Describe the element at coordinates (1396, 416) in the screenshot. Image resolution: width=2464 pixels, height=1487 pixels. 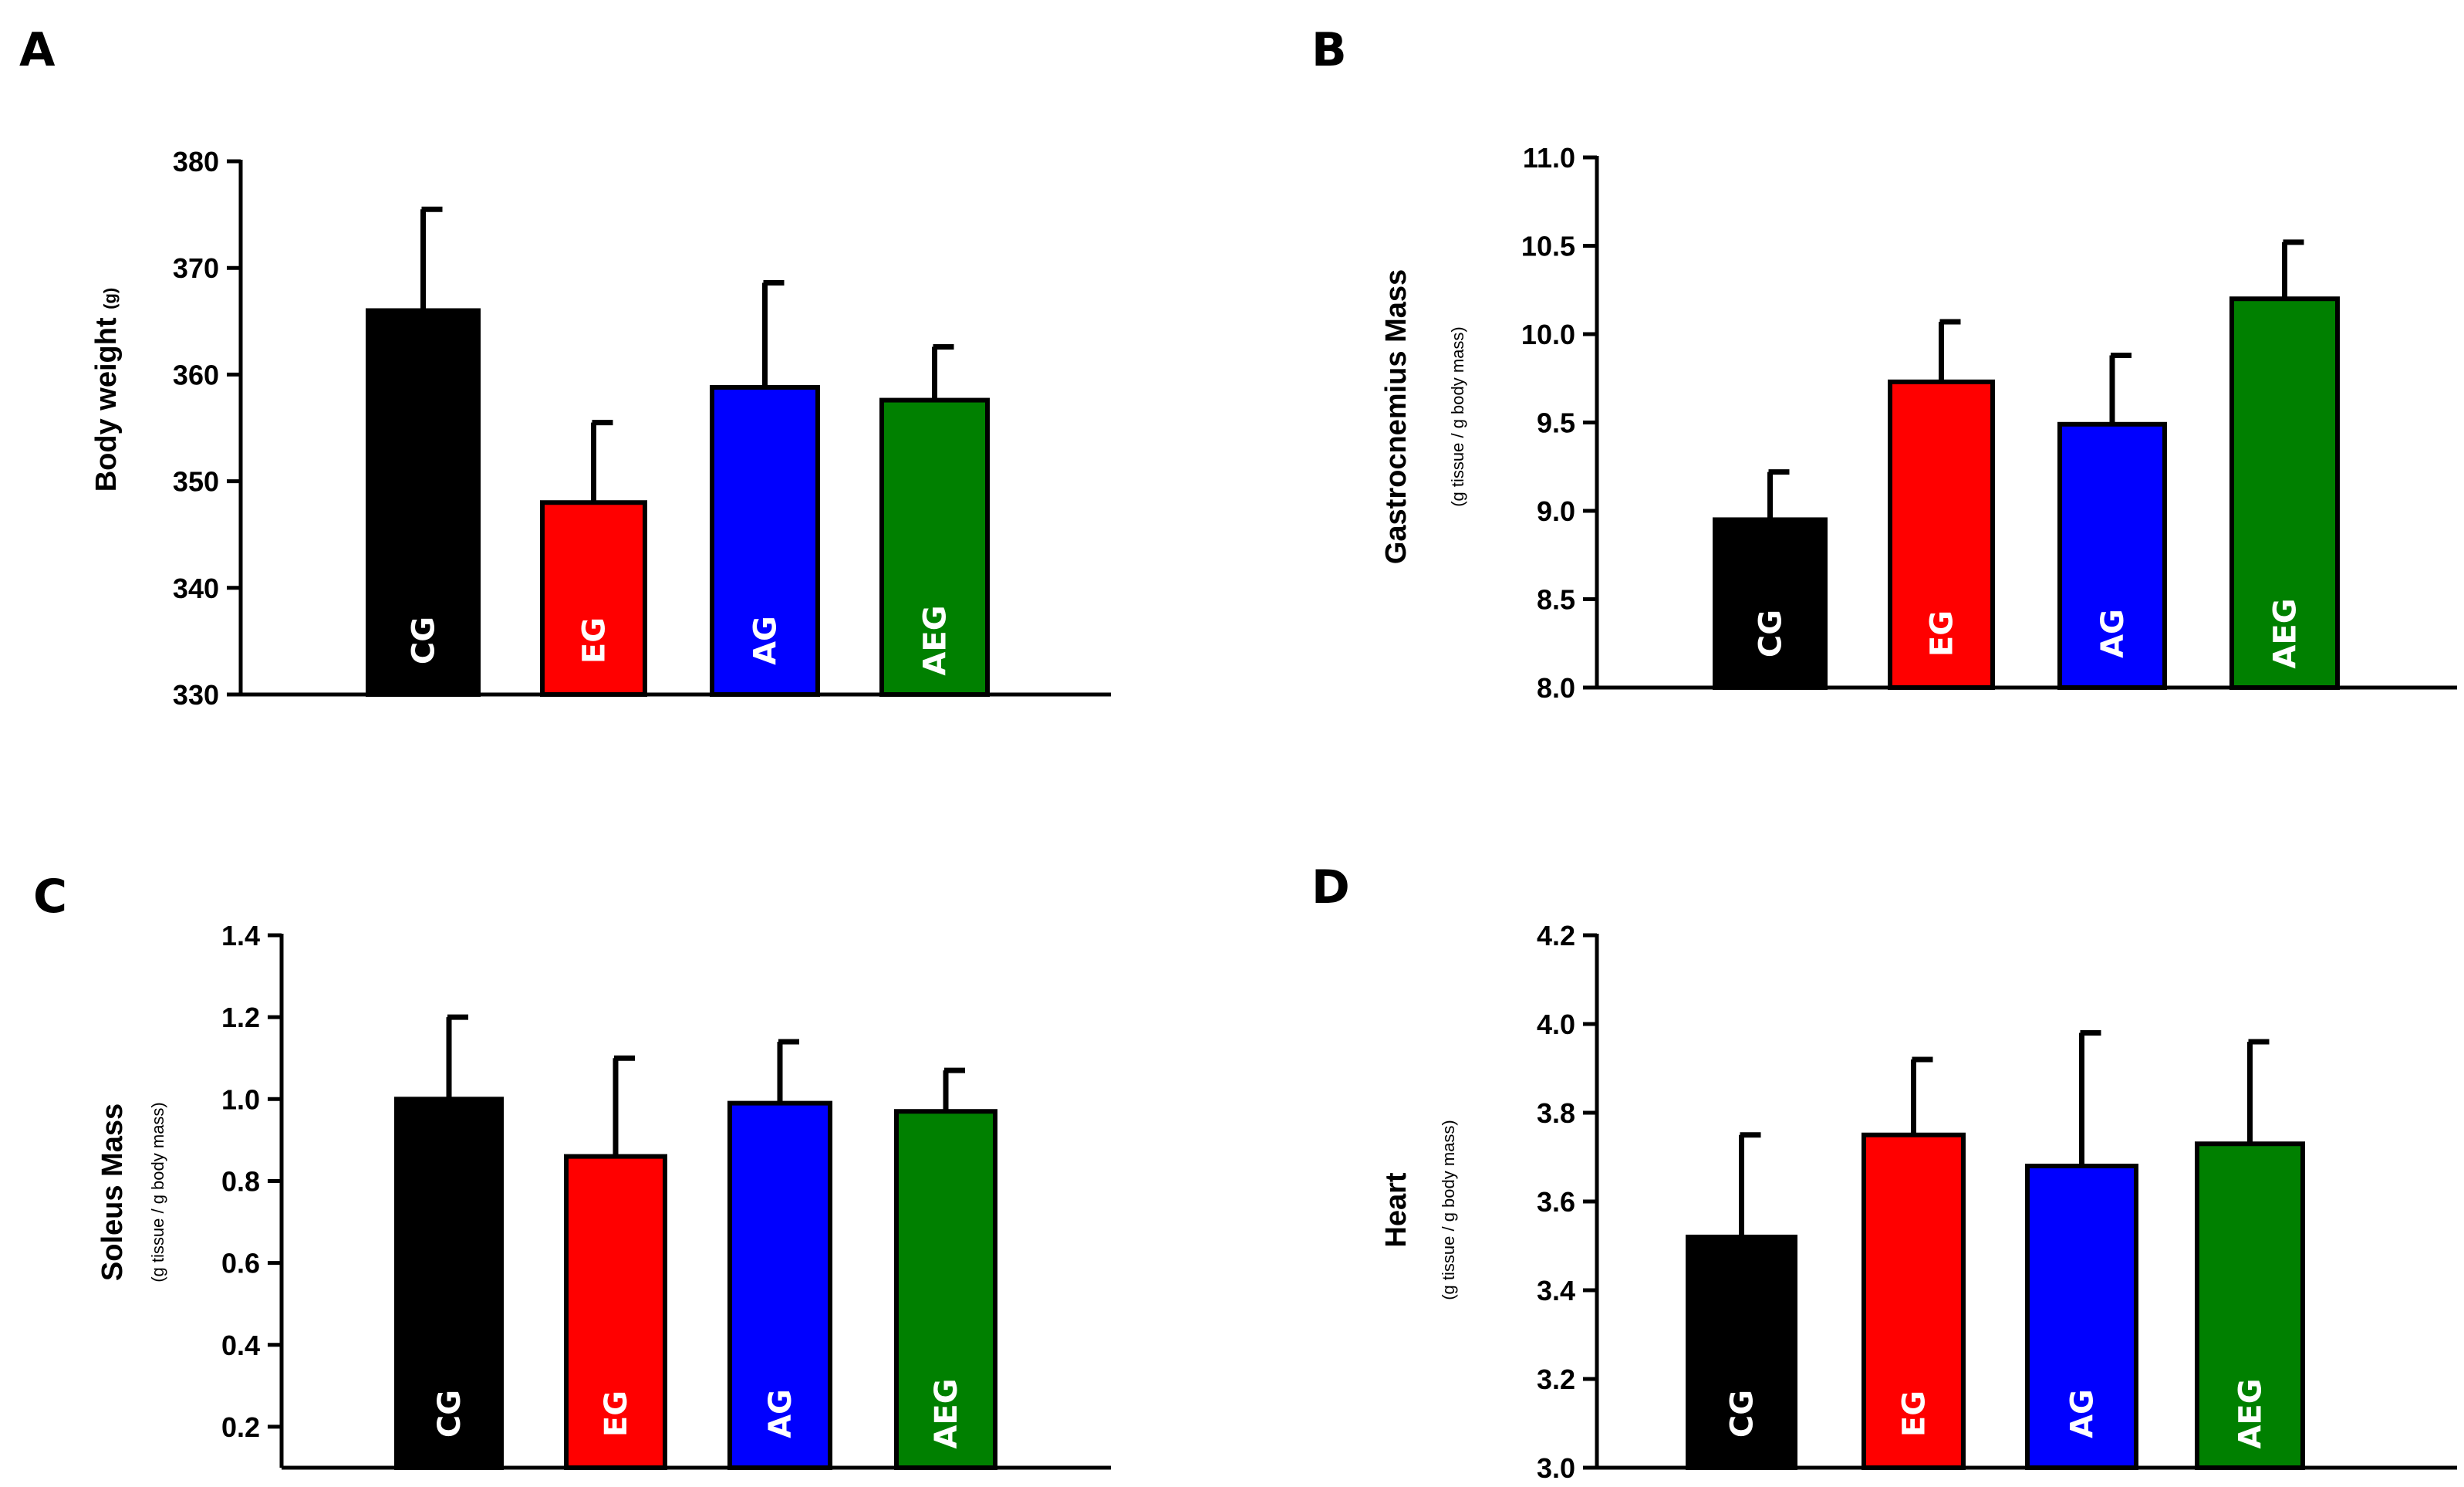
I see `y-axis-label: Gastrocnemius Mass` at that location.